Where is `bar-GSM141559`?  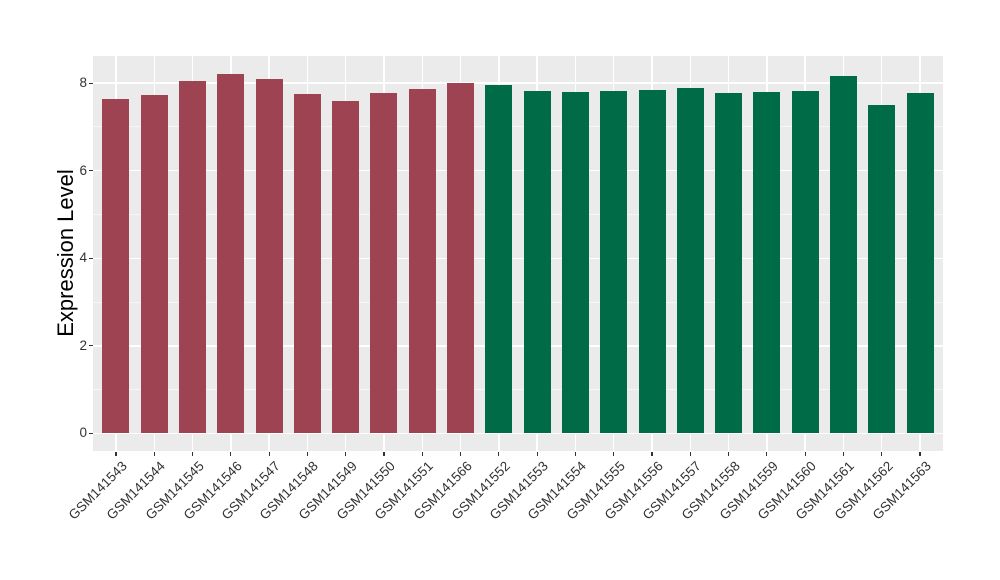 bar-GSM141559 is located at coordinates (767, 263).